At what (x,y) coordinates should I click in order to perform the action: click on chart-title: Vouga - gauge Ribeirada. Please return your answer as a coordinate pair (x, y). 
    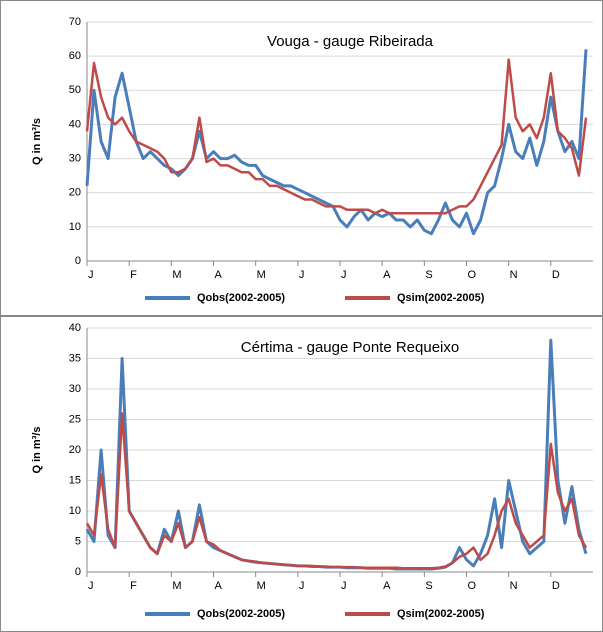
    Looking at the image, I should click on (350, 41).